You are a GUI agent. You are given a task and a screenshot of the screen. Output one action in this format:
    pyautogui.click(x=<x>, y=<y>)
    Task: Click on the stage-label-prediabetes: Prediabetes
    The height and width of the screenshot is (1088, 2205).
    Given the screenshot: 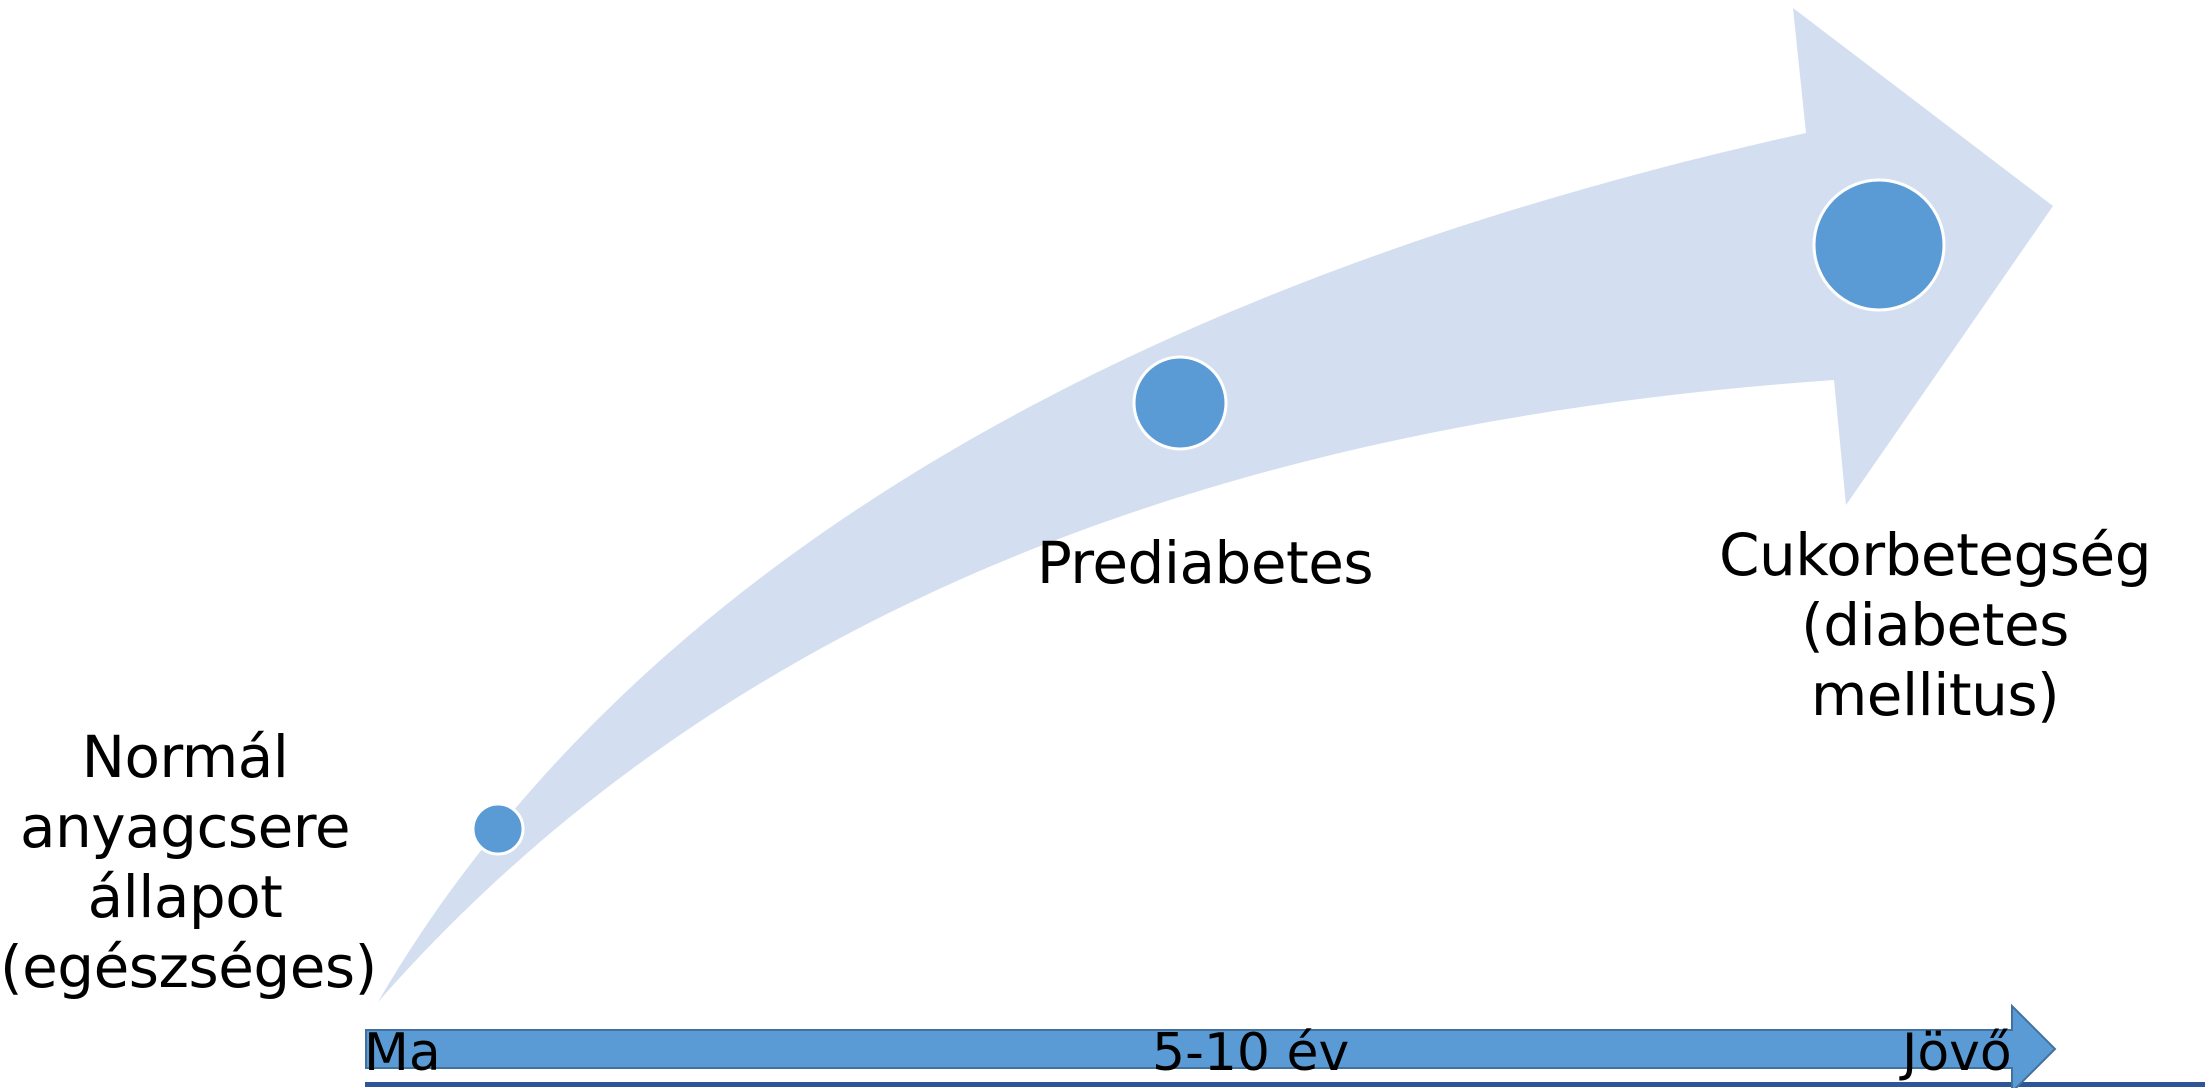 What is the action you would take?
    pyautogui.click(x=1205, y=563)
    